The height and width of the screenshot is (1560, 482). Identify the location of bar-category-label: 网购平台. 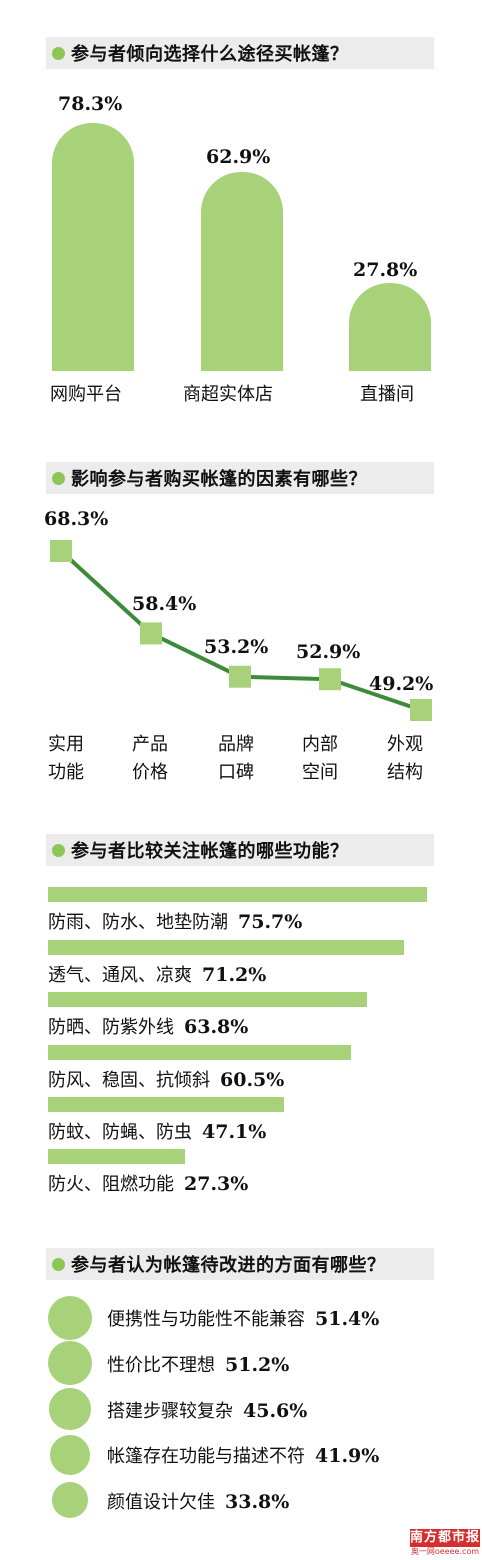
(86, 394).